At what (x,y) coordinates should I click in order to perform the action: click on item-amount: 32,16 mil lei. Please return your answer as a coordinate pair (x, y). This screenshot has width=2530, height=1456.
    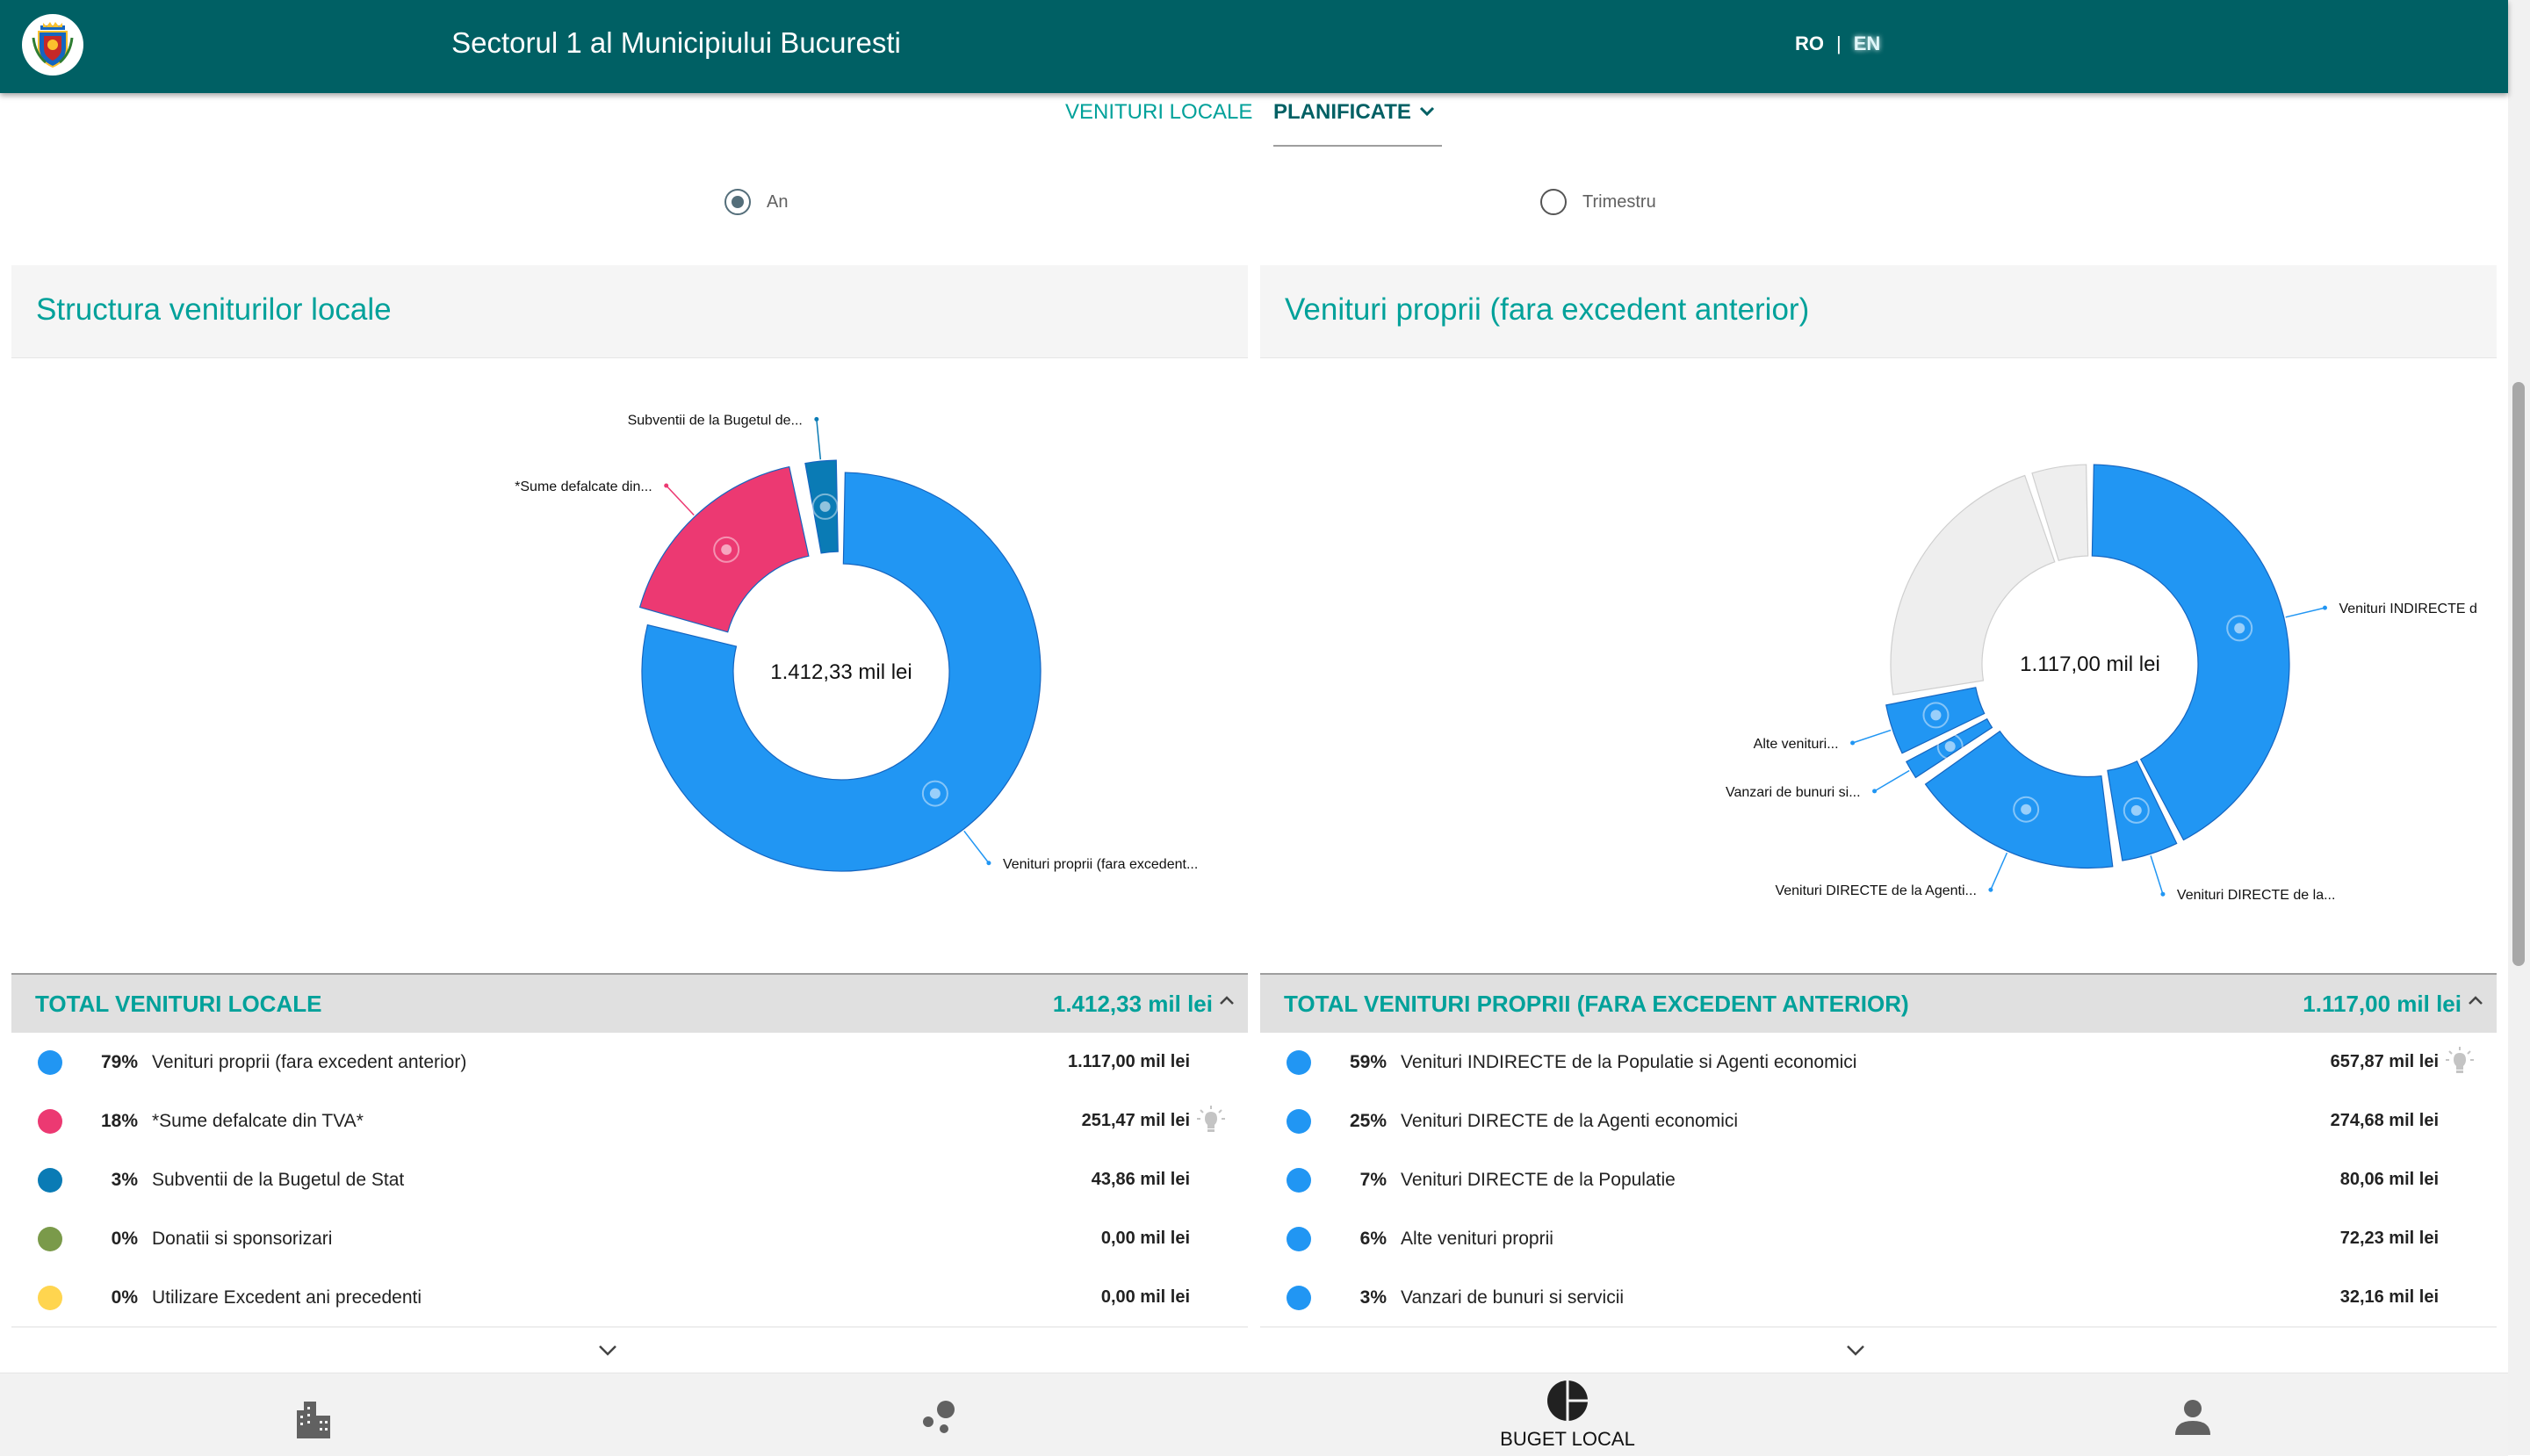
    Looking at the image, I should click on (2389, 1297).